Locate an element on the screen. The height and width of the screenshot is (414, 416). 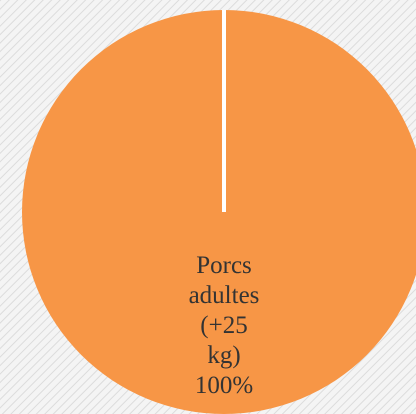
slice-value-label: 100% is located at coordinates (224, 385).